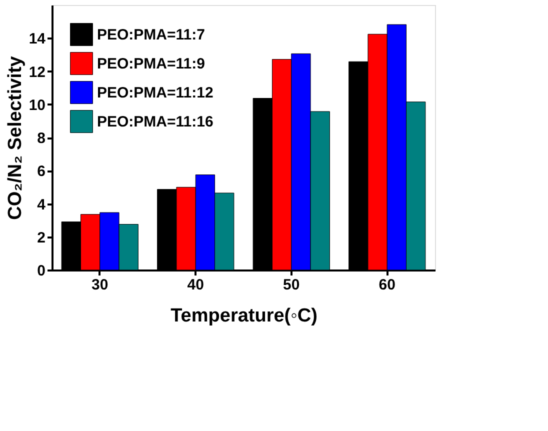 The height and width of the screenshot is (431, 548). What do you see at coordinates (37, 105) in the screenshot?
I see `y-tick-label: 10` at bounding box center [37, 105].